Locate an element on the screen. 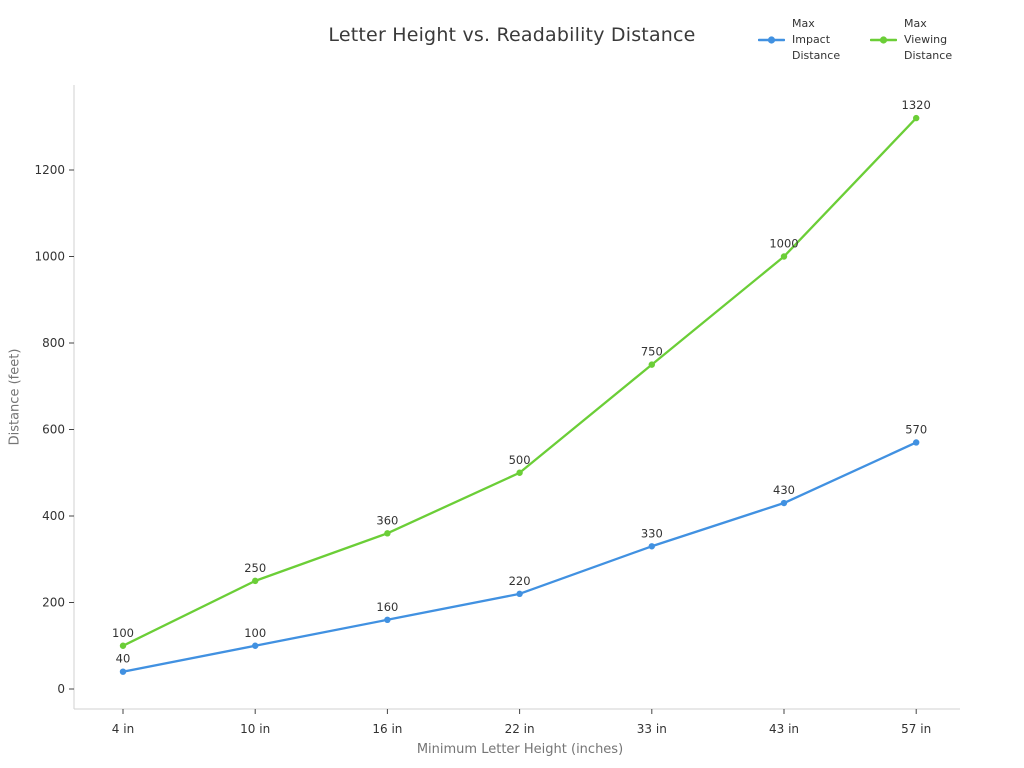 The height and width of the screenshot is (768, 1024). data-point-label: 250 is located at coordinates (255, 568).